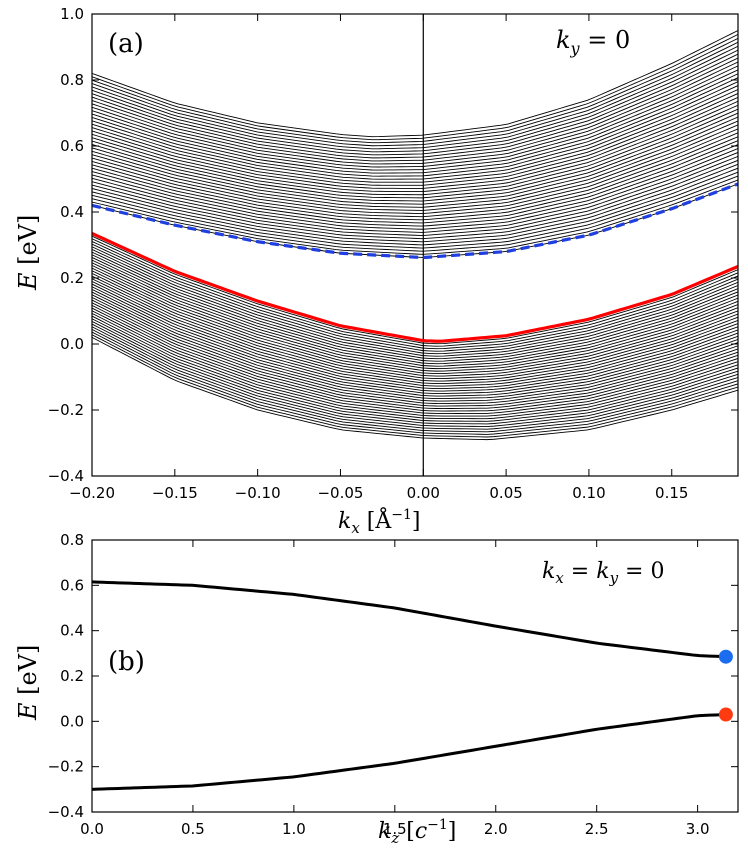 This screenshot has width=748, height=848. What do you see at coordinates (294, 829) in the screenshot?
I see `panel-b-xtick-label: 1.0` at bounding box center [294, 829].